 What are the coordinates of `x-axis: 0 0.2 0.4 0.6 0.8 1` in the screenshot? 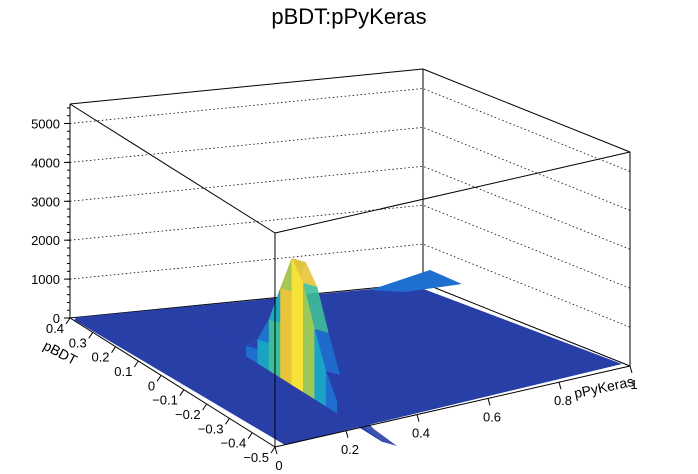 It's located at (456, 419).